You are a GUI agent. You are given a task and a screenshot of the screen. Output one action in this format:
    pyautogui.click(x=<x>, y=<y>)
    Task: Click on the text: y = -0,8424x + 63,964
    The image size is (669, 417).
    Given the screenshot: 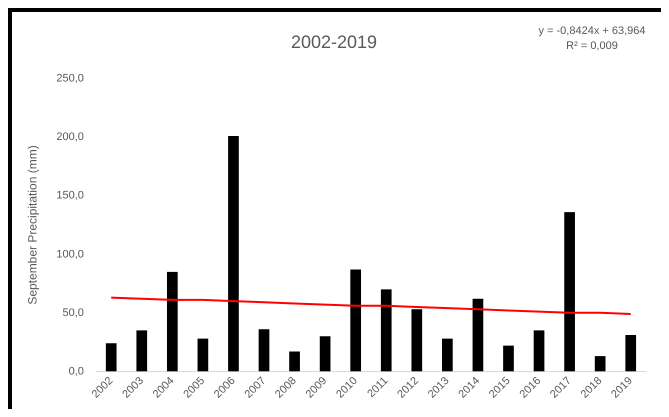 What is the action you would take?
    pyautogui.click(x=592, y=31)
    